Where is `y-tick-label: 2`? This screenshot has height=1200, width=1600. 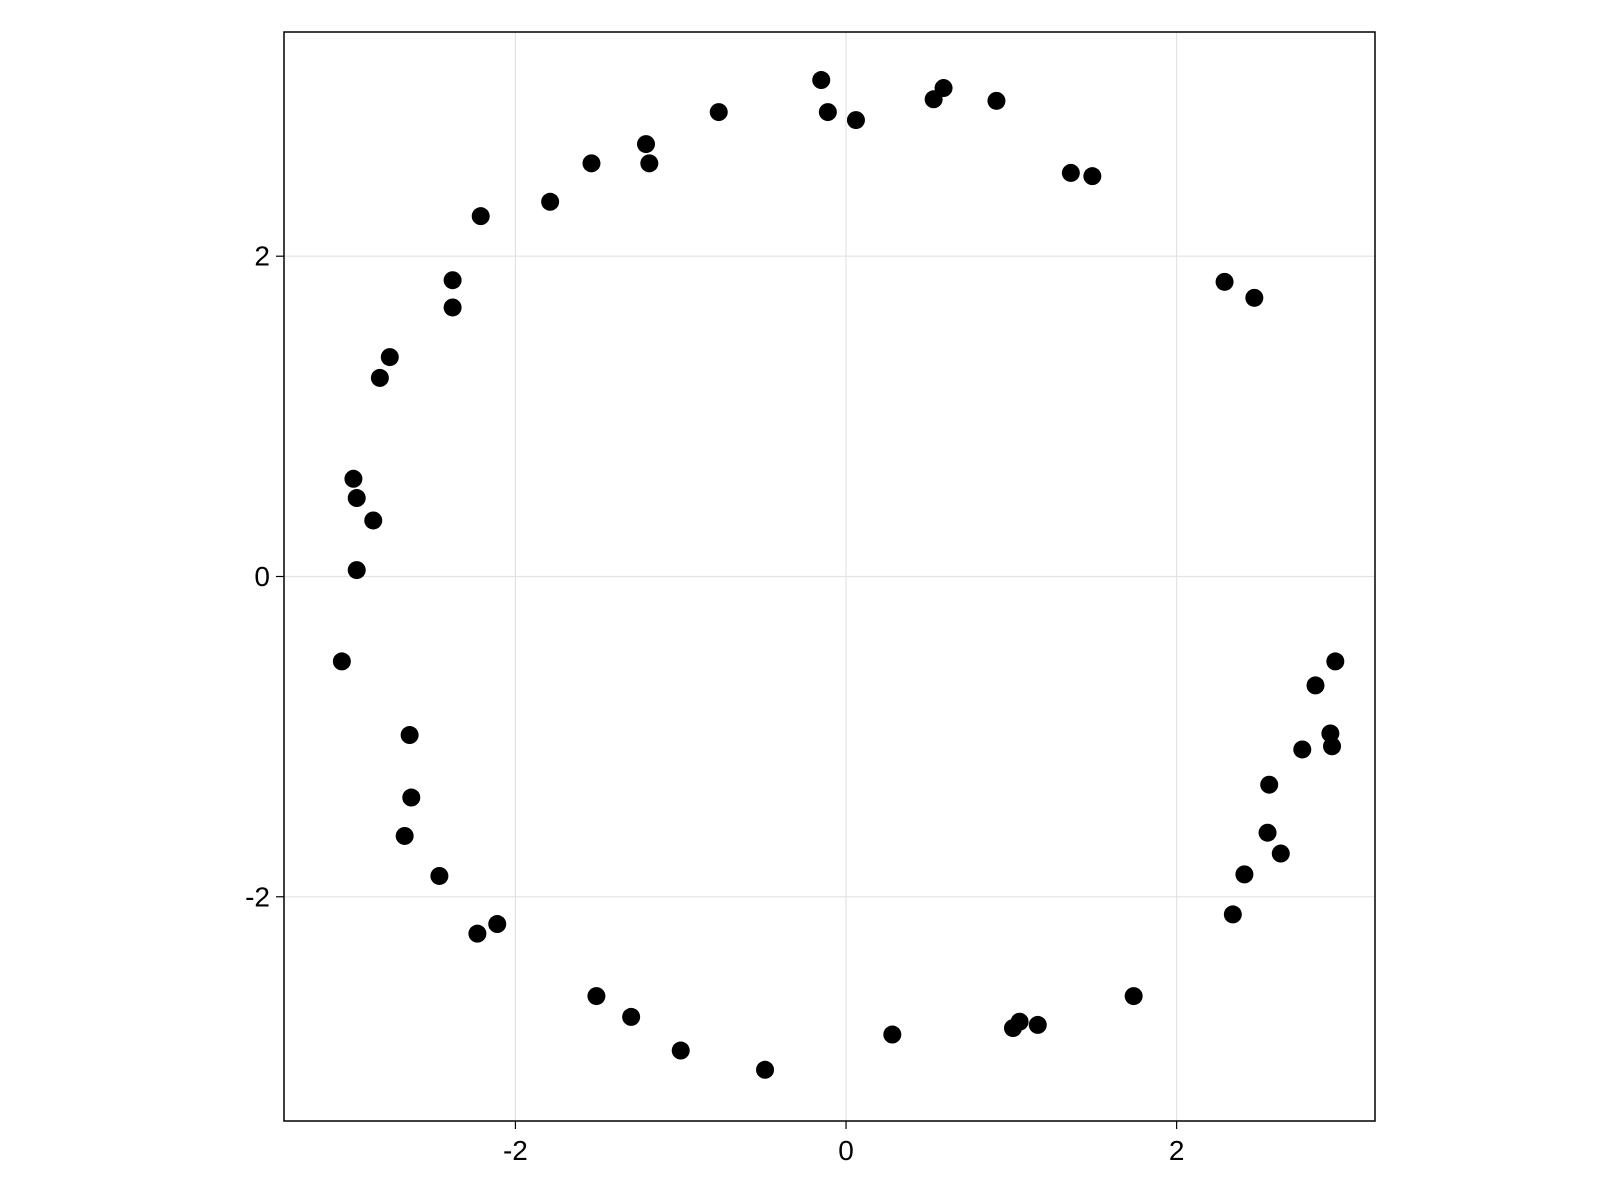
y-tick-label: 2 is located at coordinates (262, 256).